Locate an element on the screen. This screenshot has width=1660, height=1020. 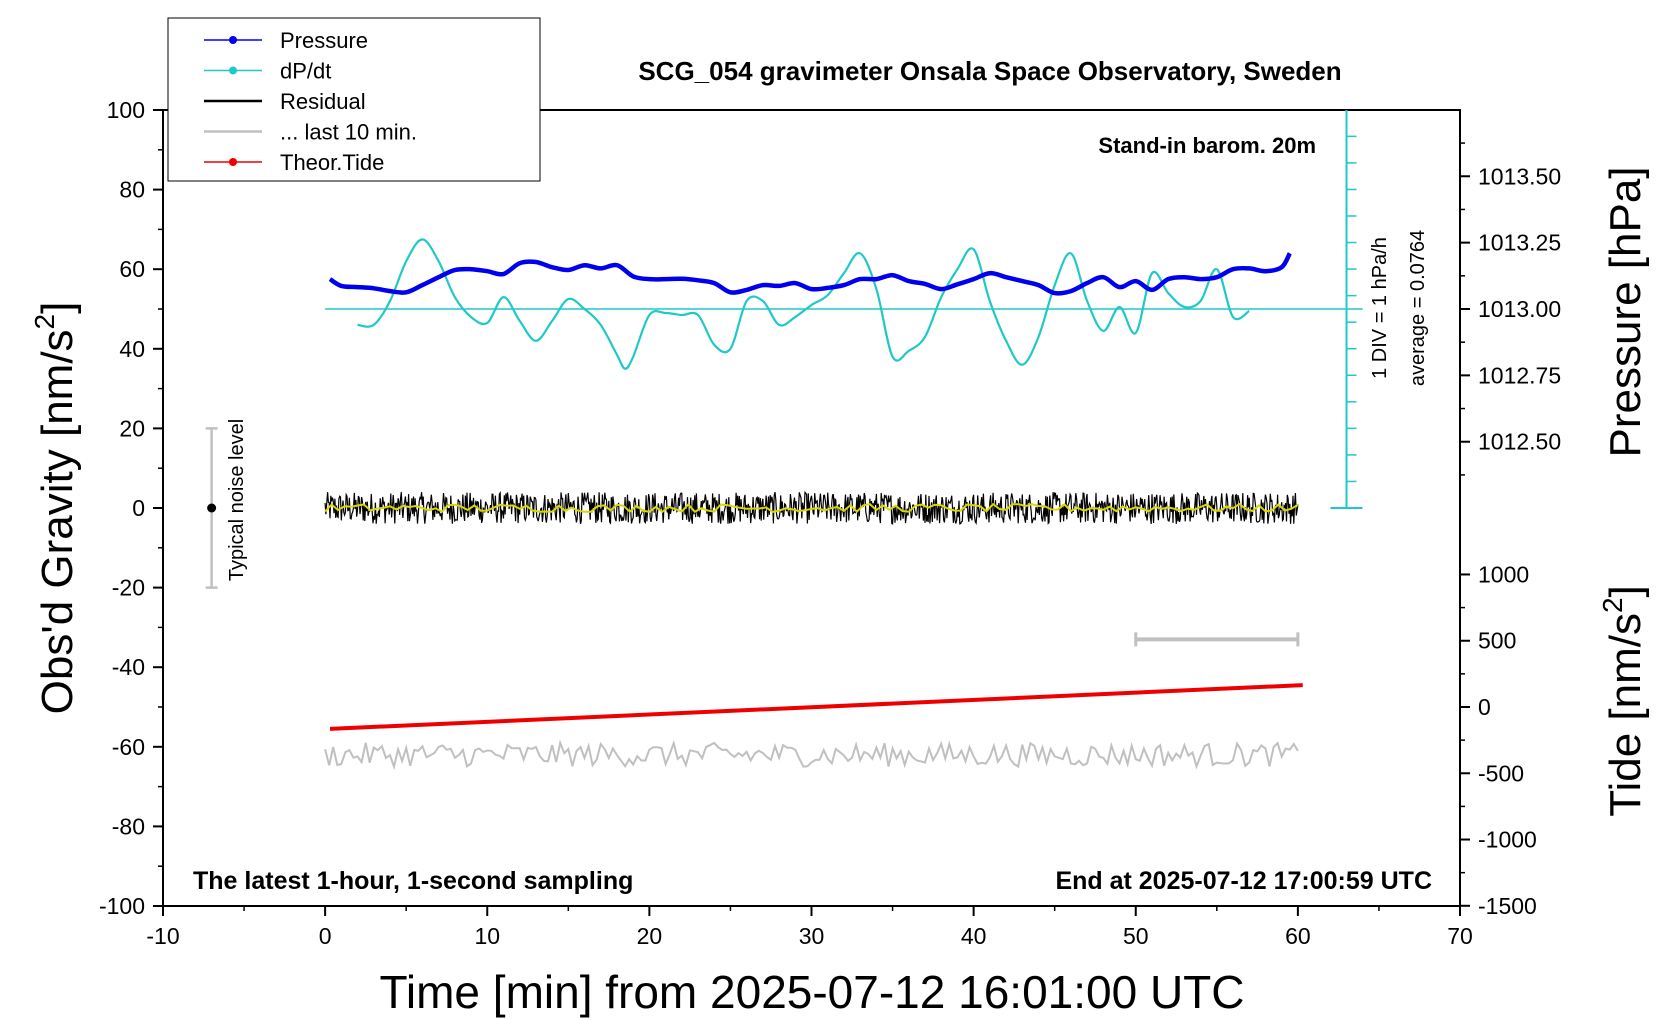
y-tick-label: -60 is located at coordinates (128, 747).